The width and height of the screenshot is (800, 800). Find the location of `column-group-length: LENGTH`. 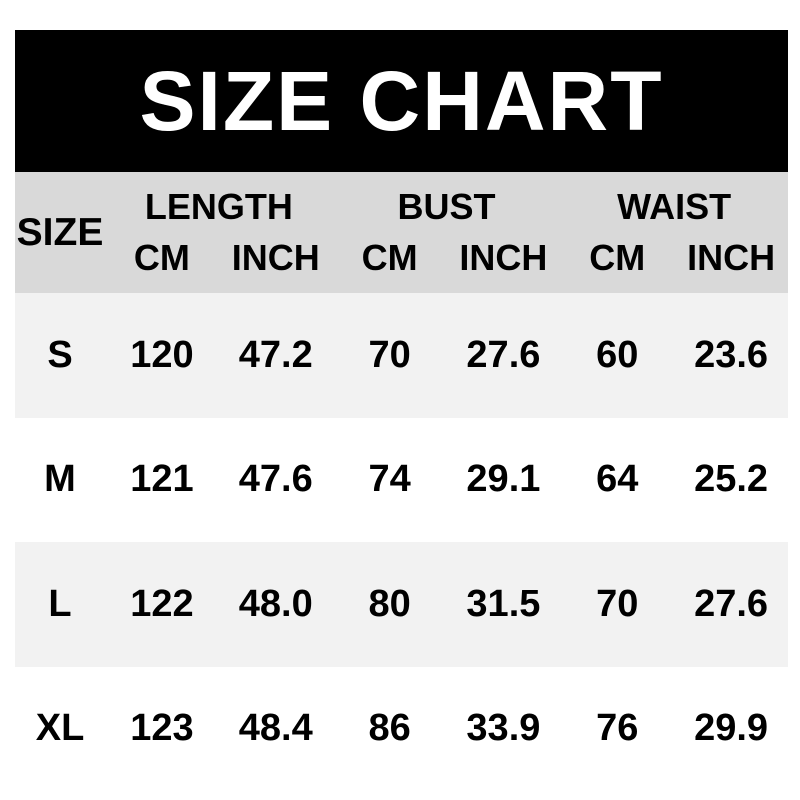

column-group-length: LENGTH is located at coordinates (218, 206).